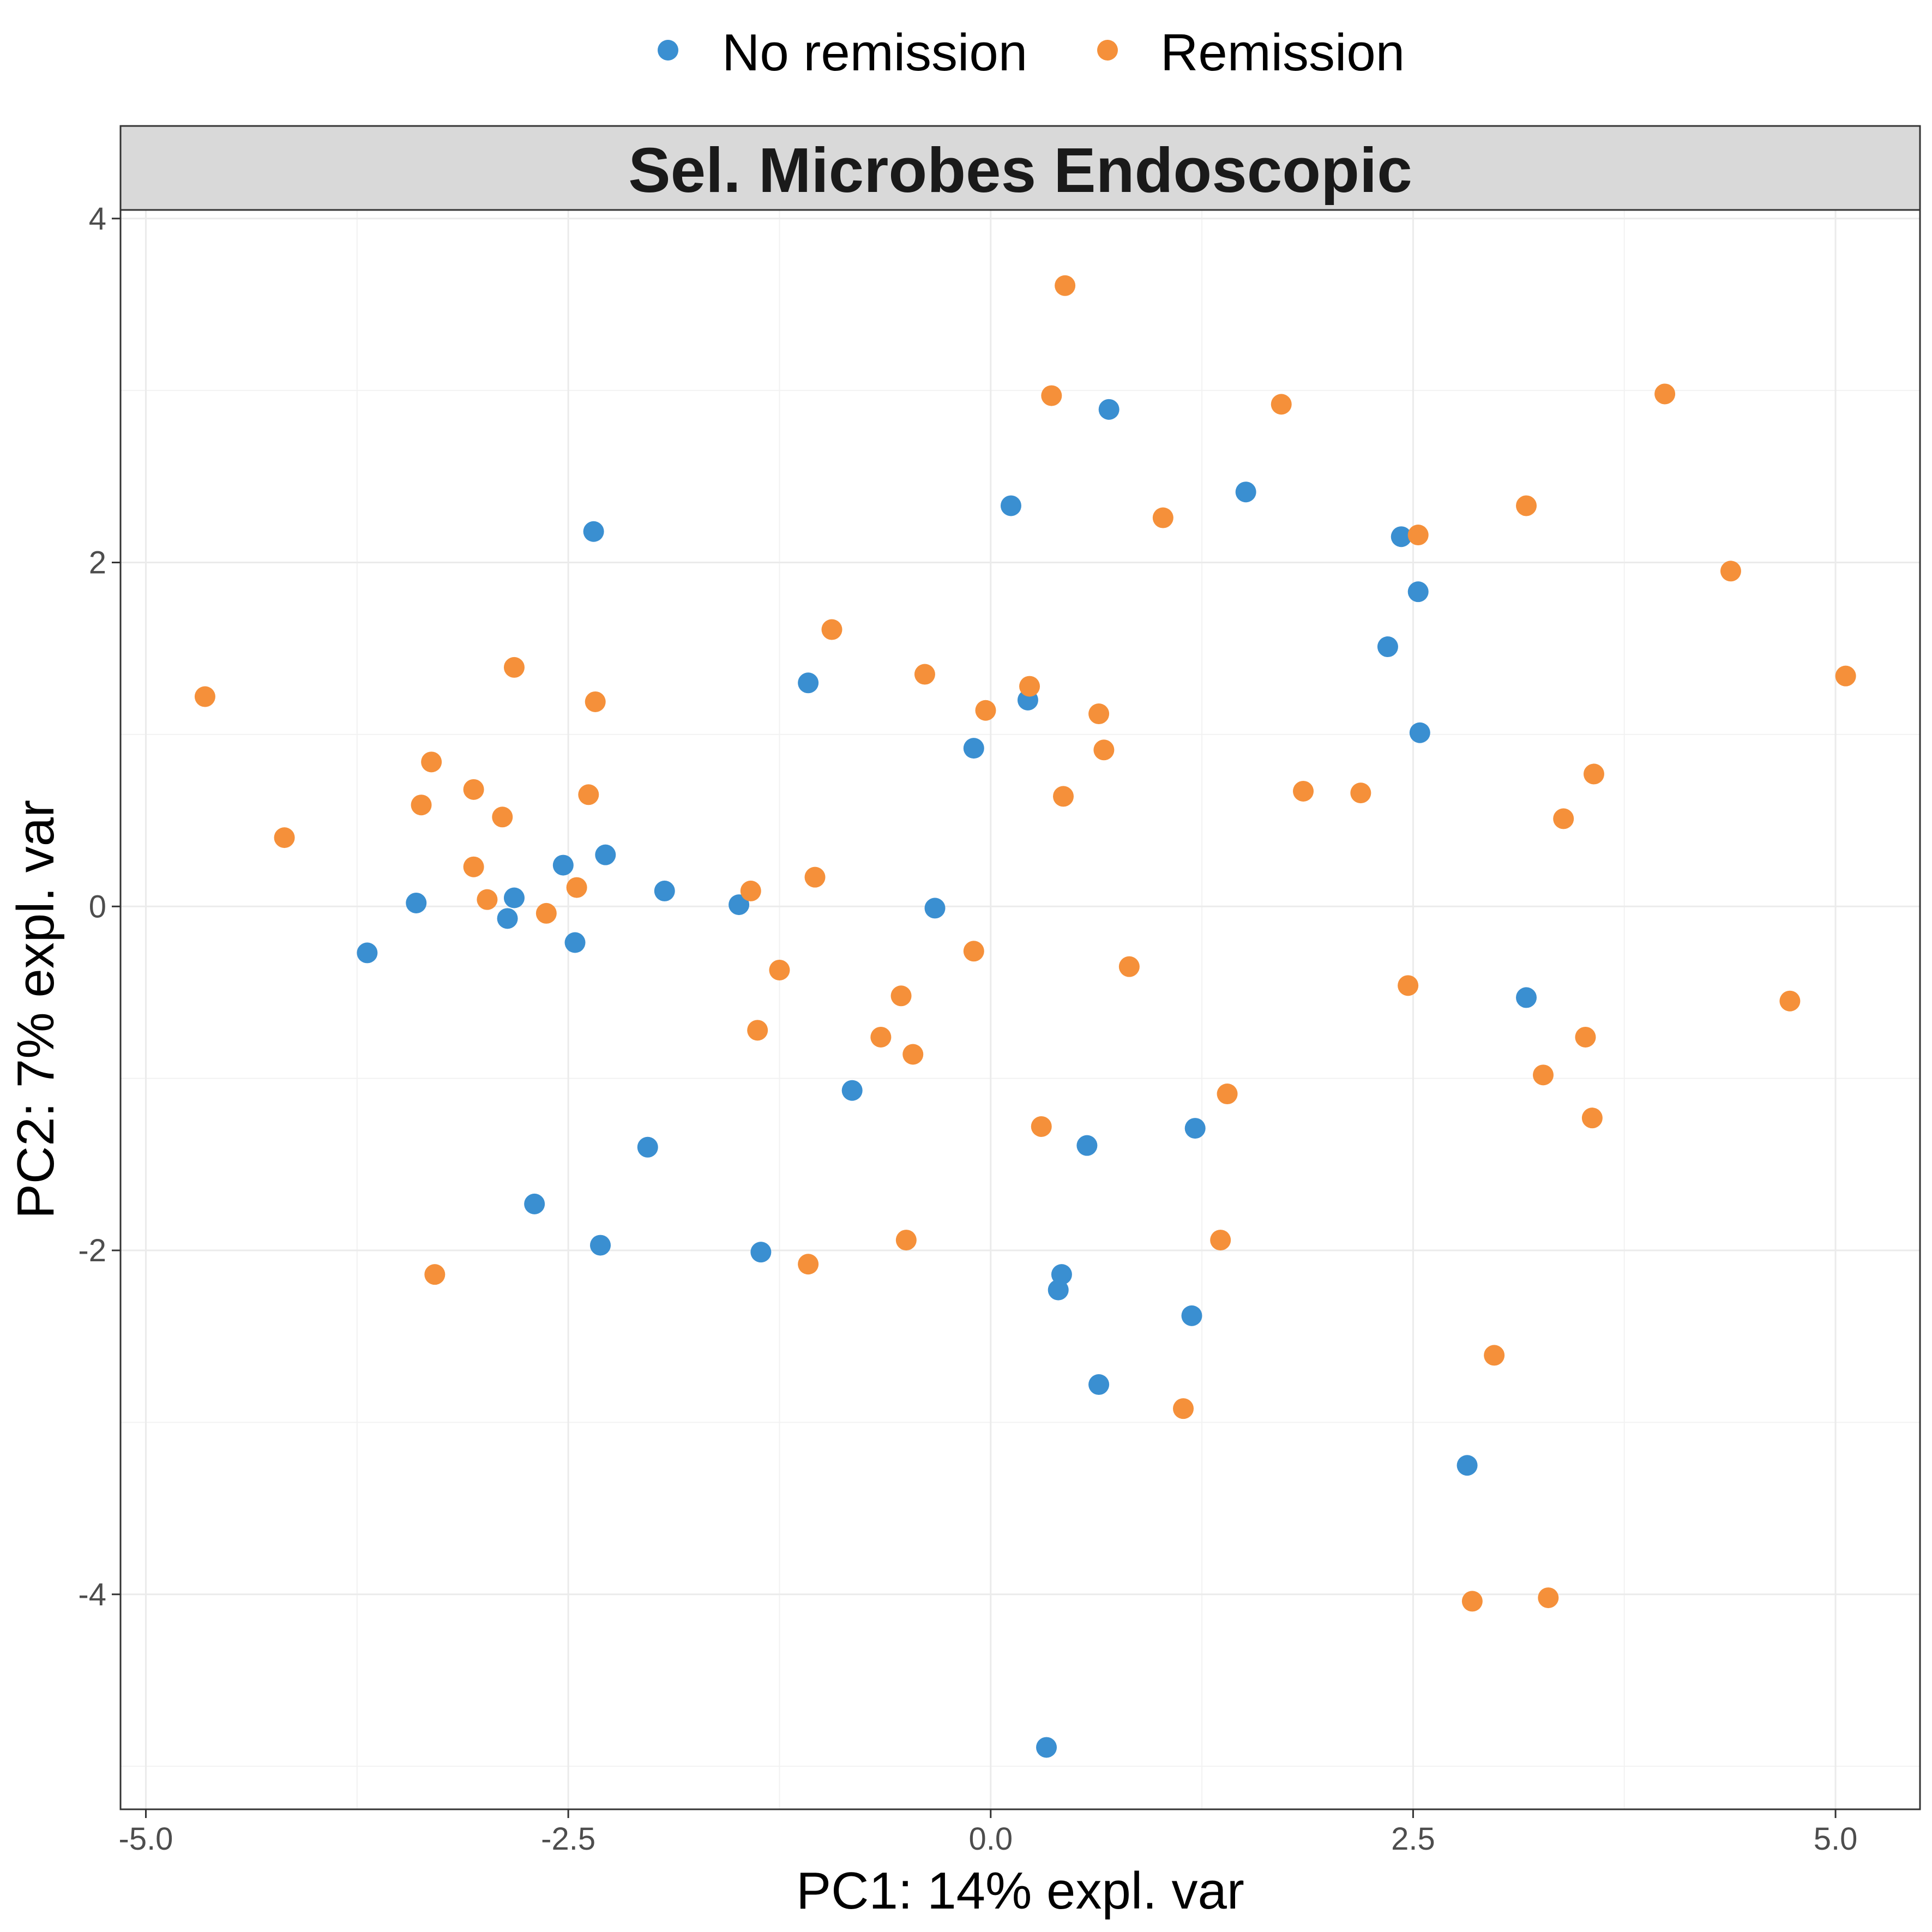 This screenshot has width=1932, height=1932. Describe the element at coordinates (1107, 50) in the screenshot. I see `legend-marker-remission` at that location.